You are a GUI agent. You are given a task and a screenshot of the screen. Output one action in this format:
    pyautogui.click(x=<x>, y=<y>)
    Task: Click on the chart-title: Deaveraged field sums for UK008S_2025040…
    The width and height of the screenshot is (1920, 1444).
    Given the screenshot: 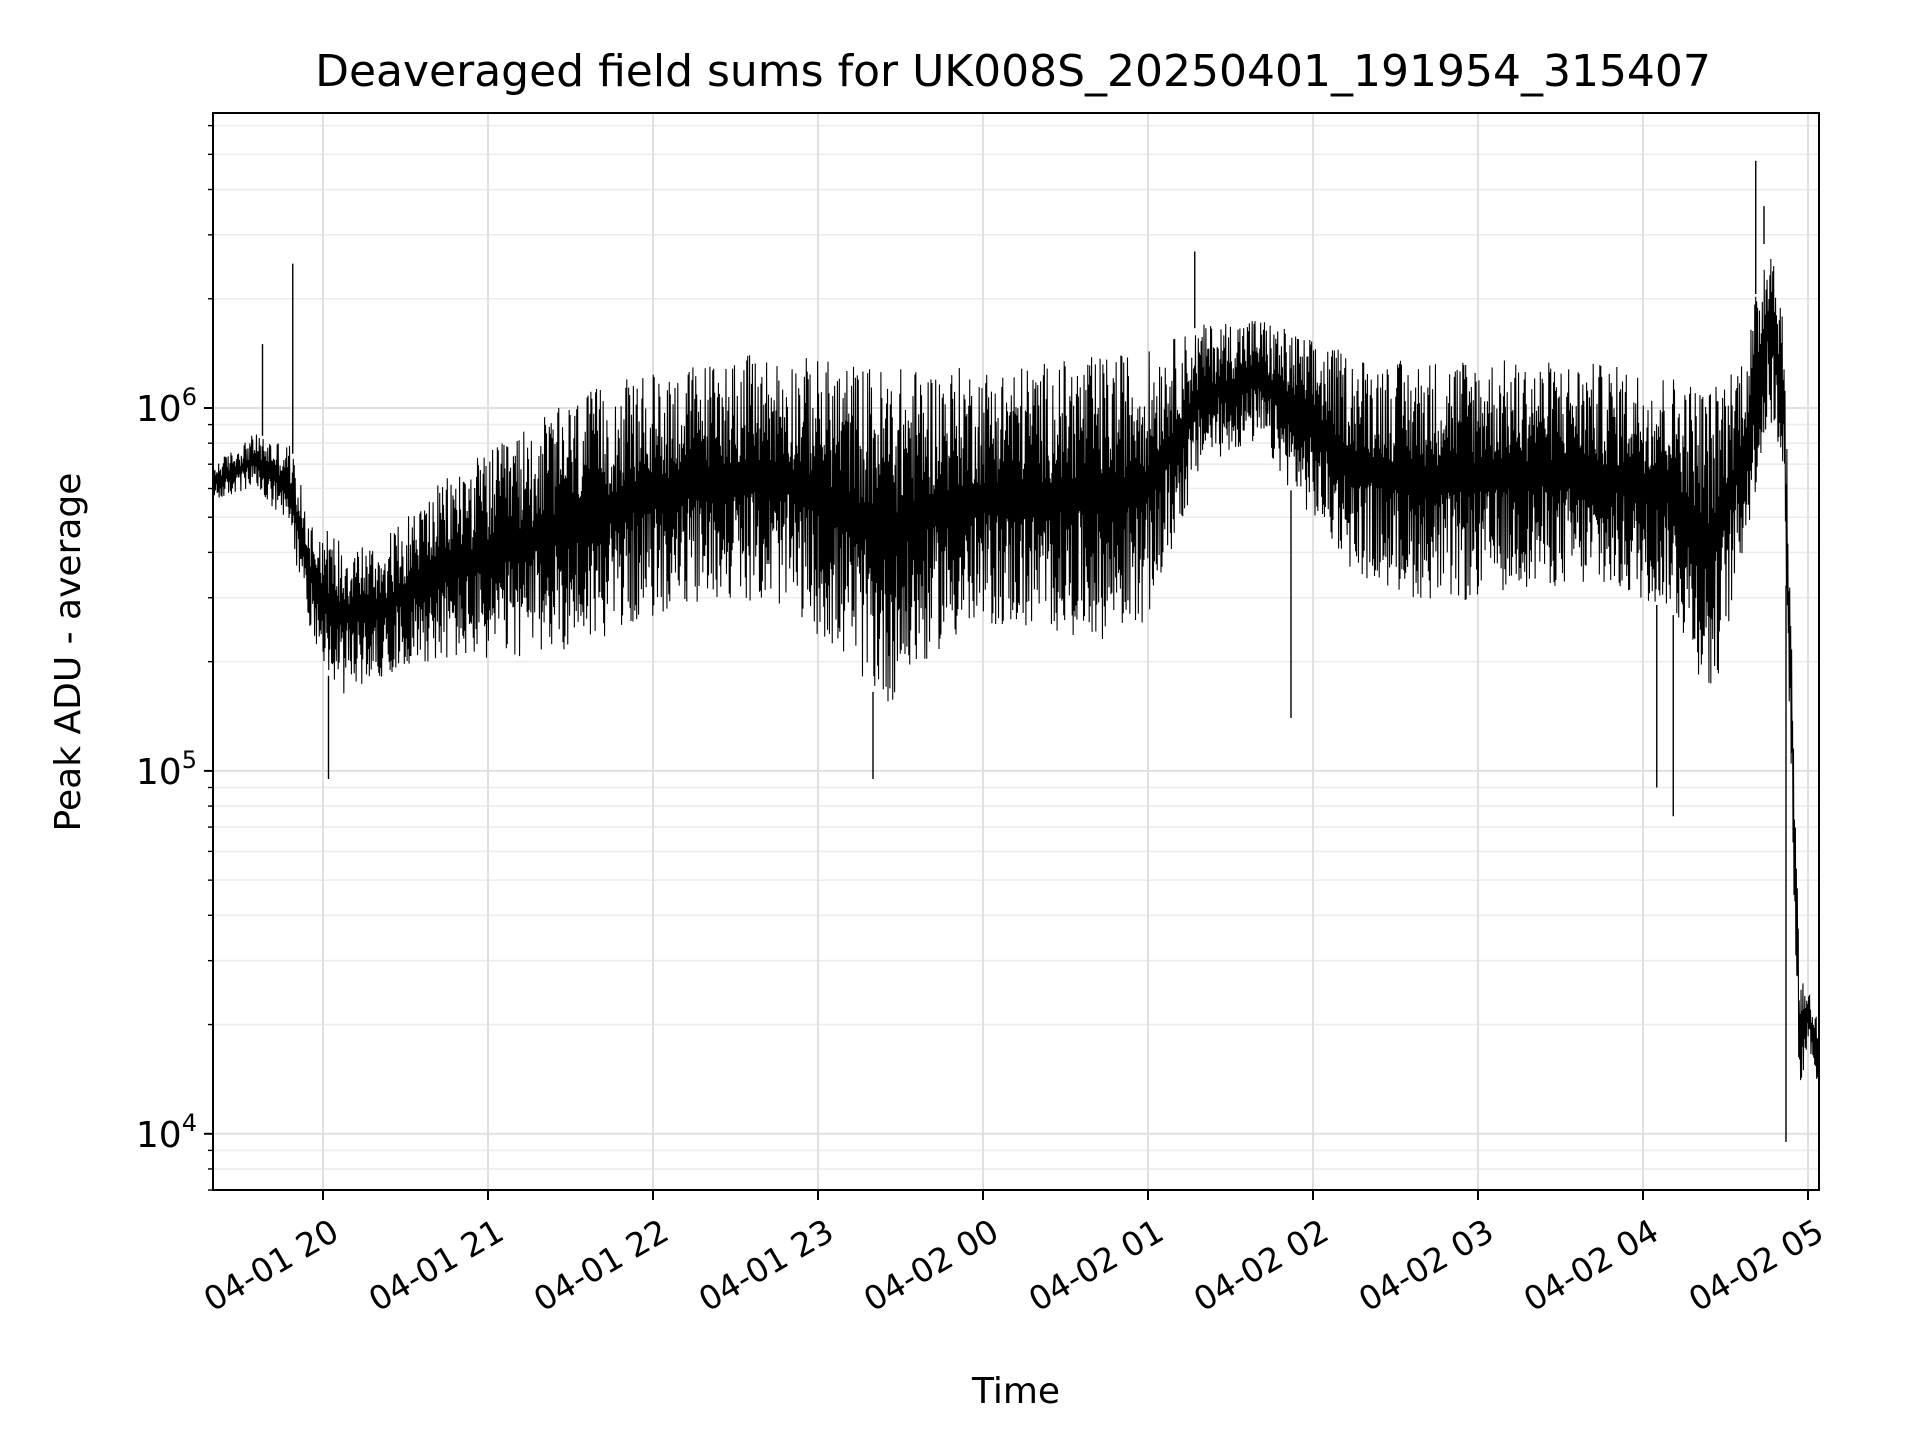 What is the action you would take?
    pyautogui.click(x=1013, y=71)
    